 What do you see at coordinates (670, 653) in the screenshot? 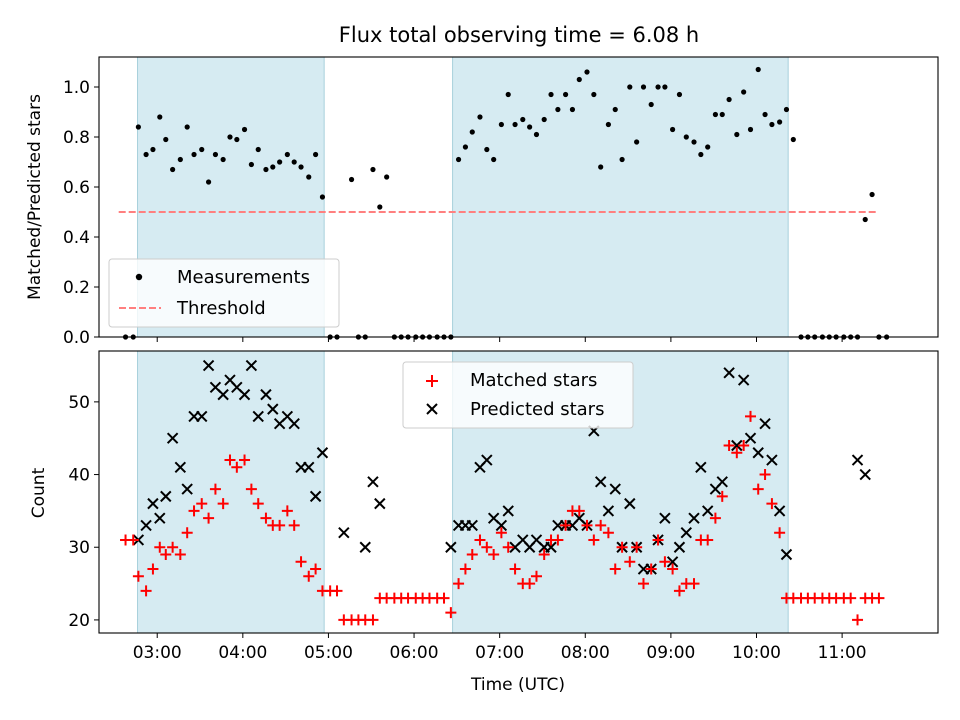
I see `x-tick-label: 09:00` at bounding box center [670, 653].